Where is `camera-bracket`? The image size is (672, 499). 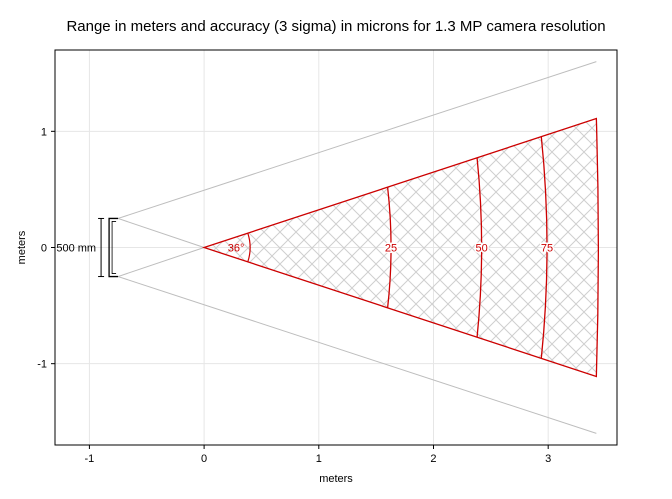 camera-bracket is located at coordinates (113, 247).